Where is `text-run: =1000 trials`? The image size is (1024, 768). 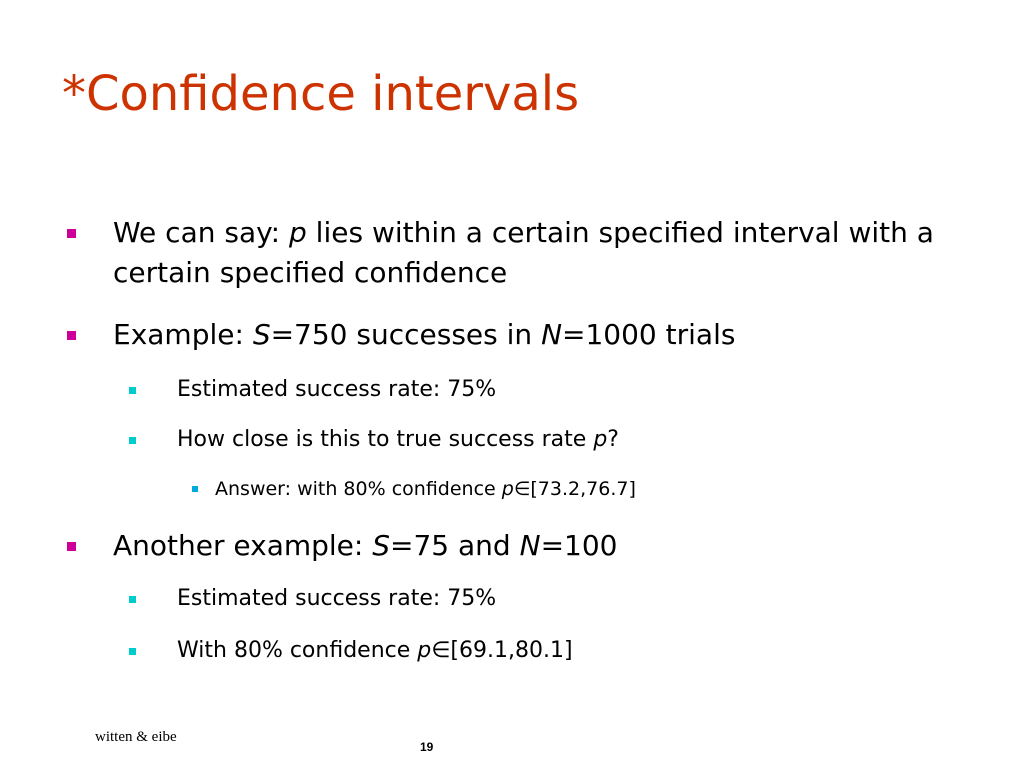
text-run: =1000 trials is located at coordinates (649, 334).